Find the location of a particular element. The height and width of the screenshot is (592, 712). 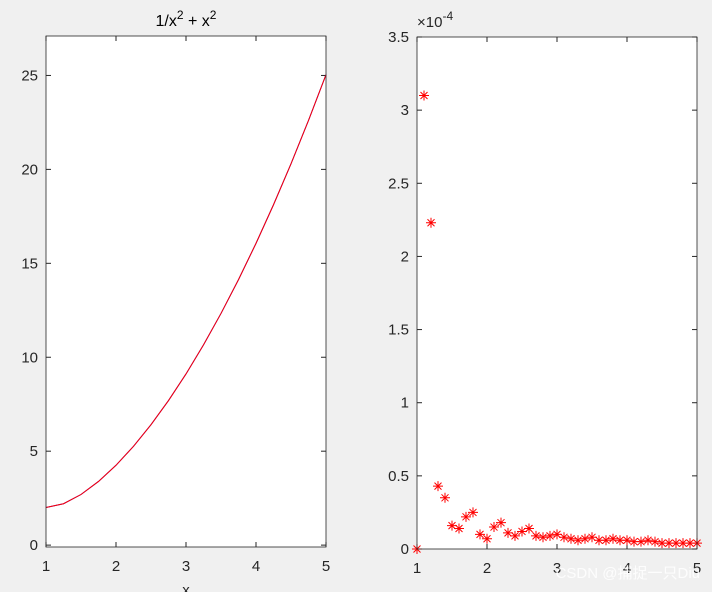

watermark: CSDN @捕捉一只Diu is located at coordinates (628, 573).